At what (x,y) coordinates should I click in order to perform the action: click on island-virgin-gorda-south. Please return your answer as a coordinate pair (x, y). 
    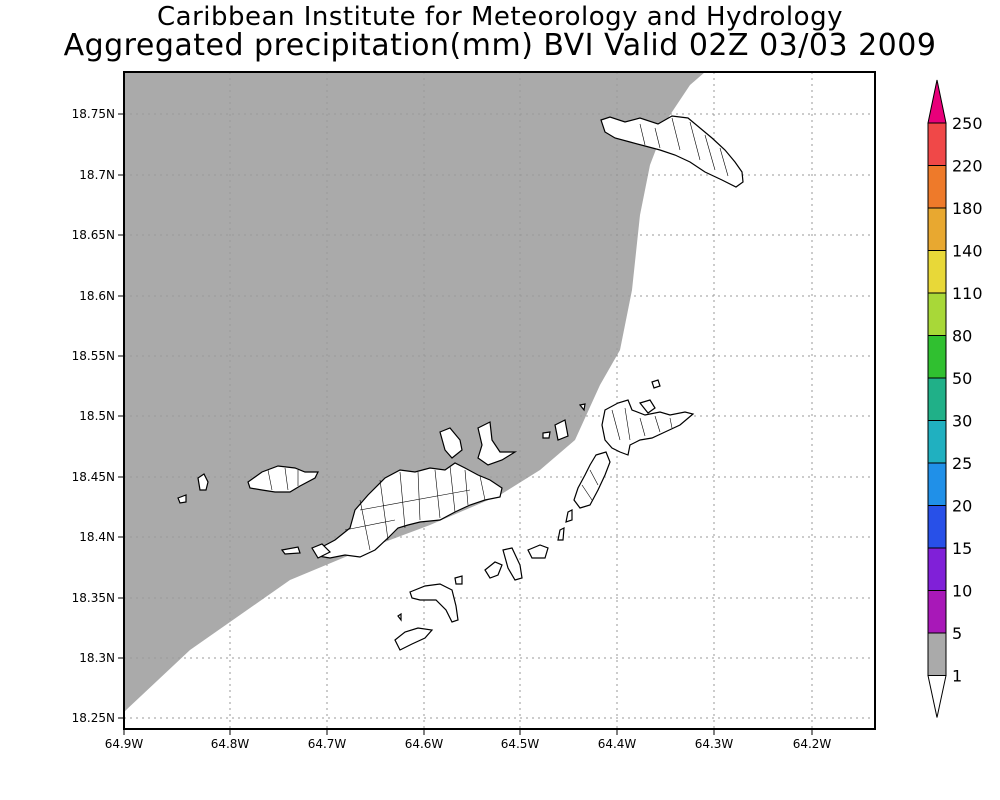
    Looking at the image, I should click on (592, 480).